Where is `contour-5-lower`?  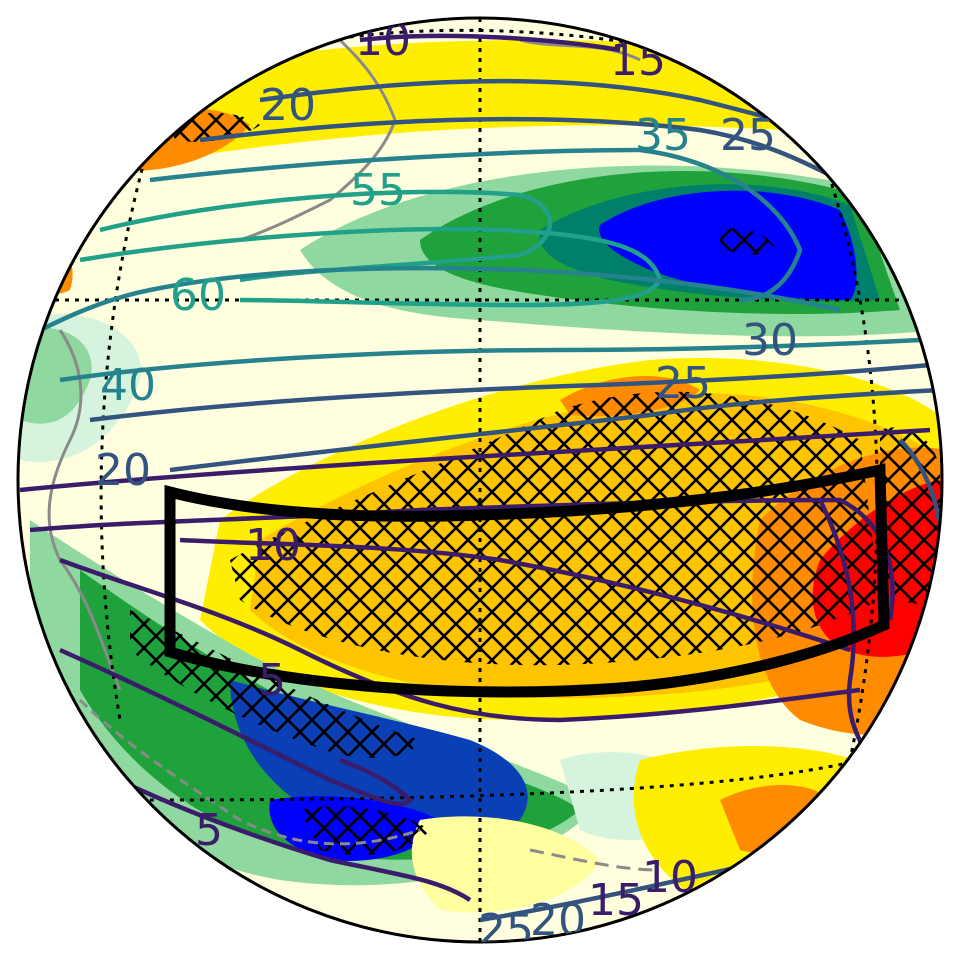 contour-5-lower is located at coordinates (236, 727).